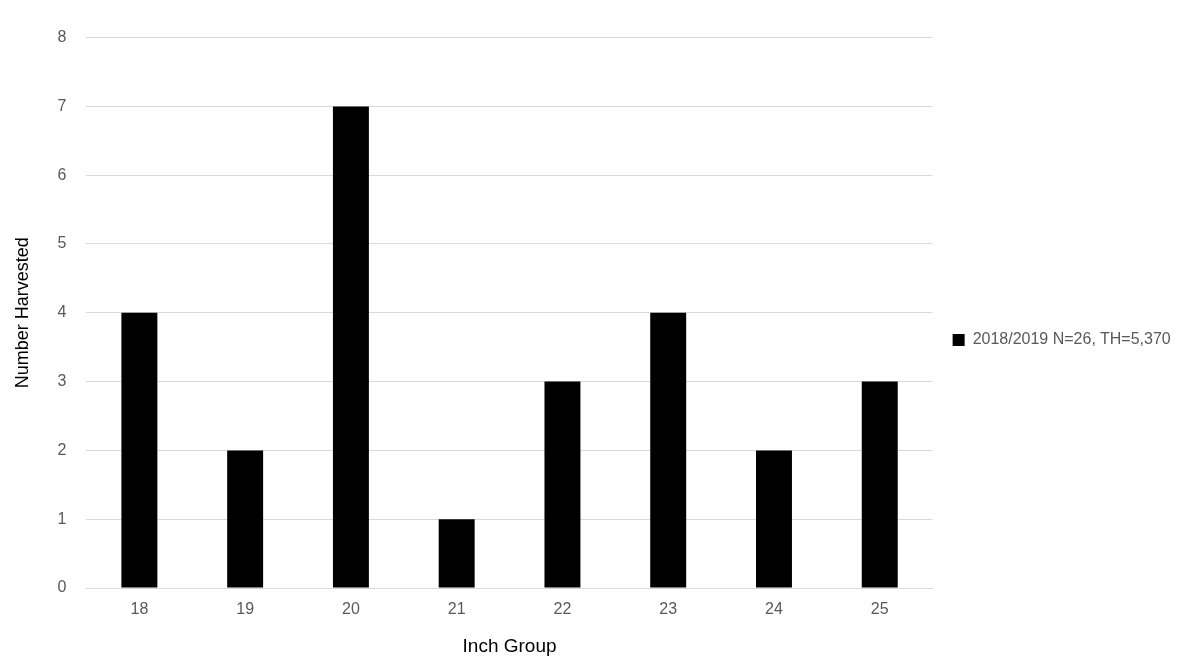  Describe the element at coordinates (562, 609) in the screenshot. I see `x-tick-label: 22` at that location.